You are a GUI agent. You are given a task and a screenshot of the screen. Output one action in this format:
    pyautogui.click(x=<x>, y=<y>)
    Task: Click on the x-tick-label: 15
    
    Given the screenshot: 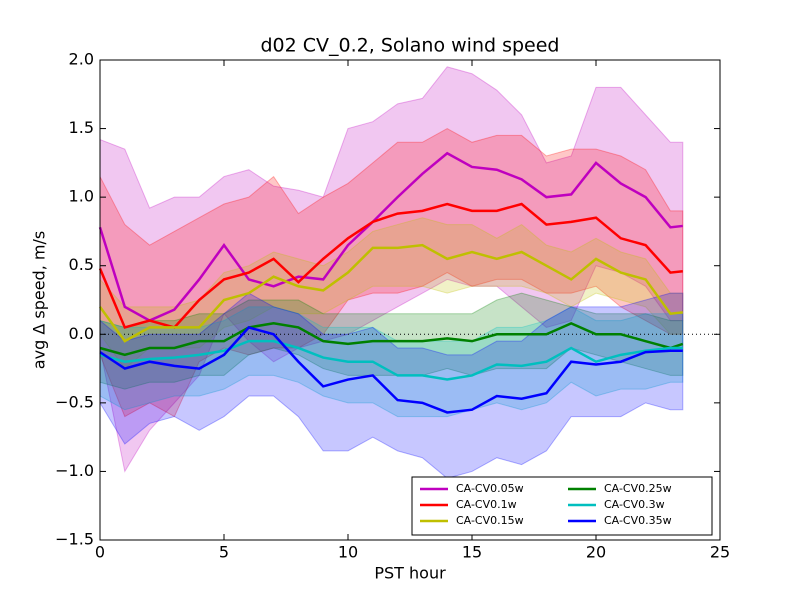 What is the action you would take?
    pyautogui.click(x=472, y=552)
    